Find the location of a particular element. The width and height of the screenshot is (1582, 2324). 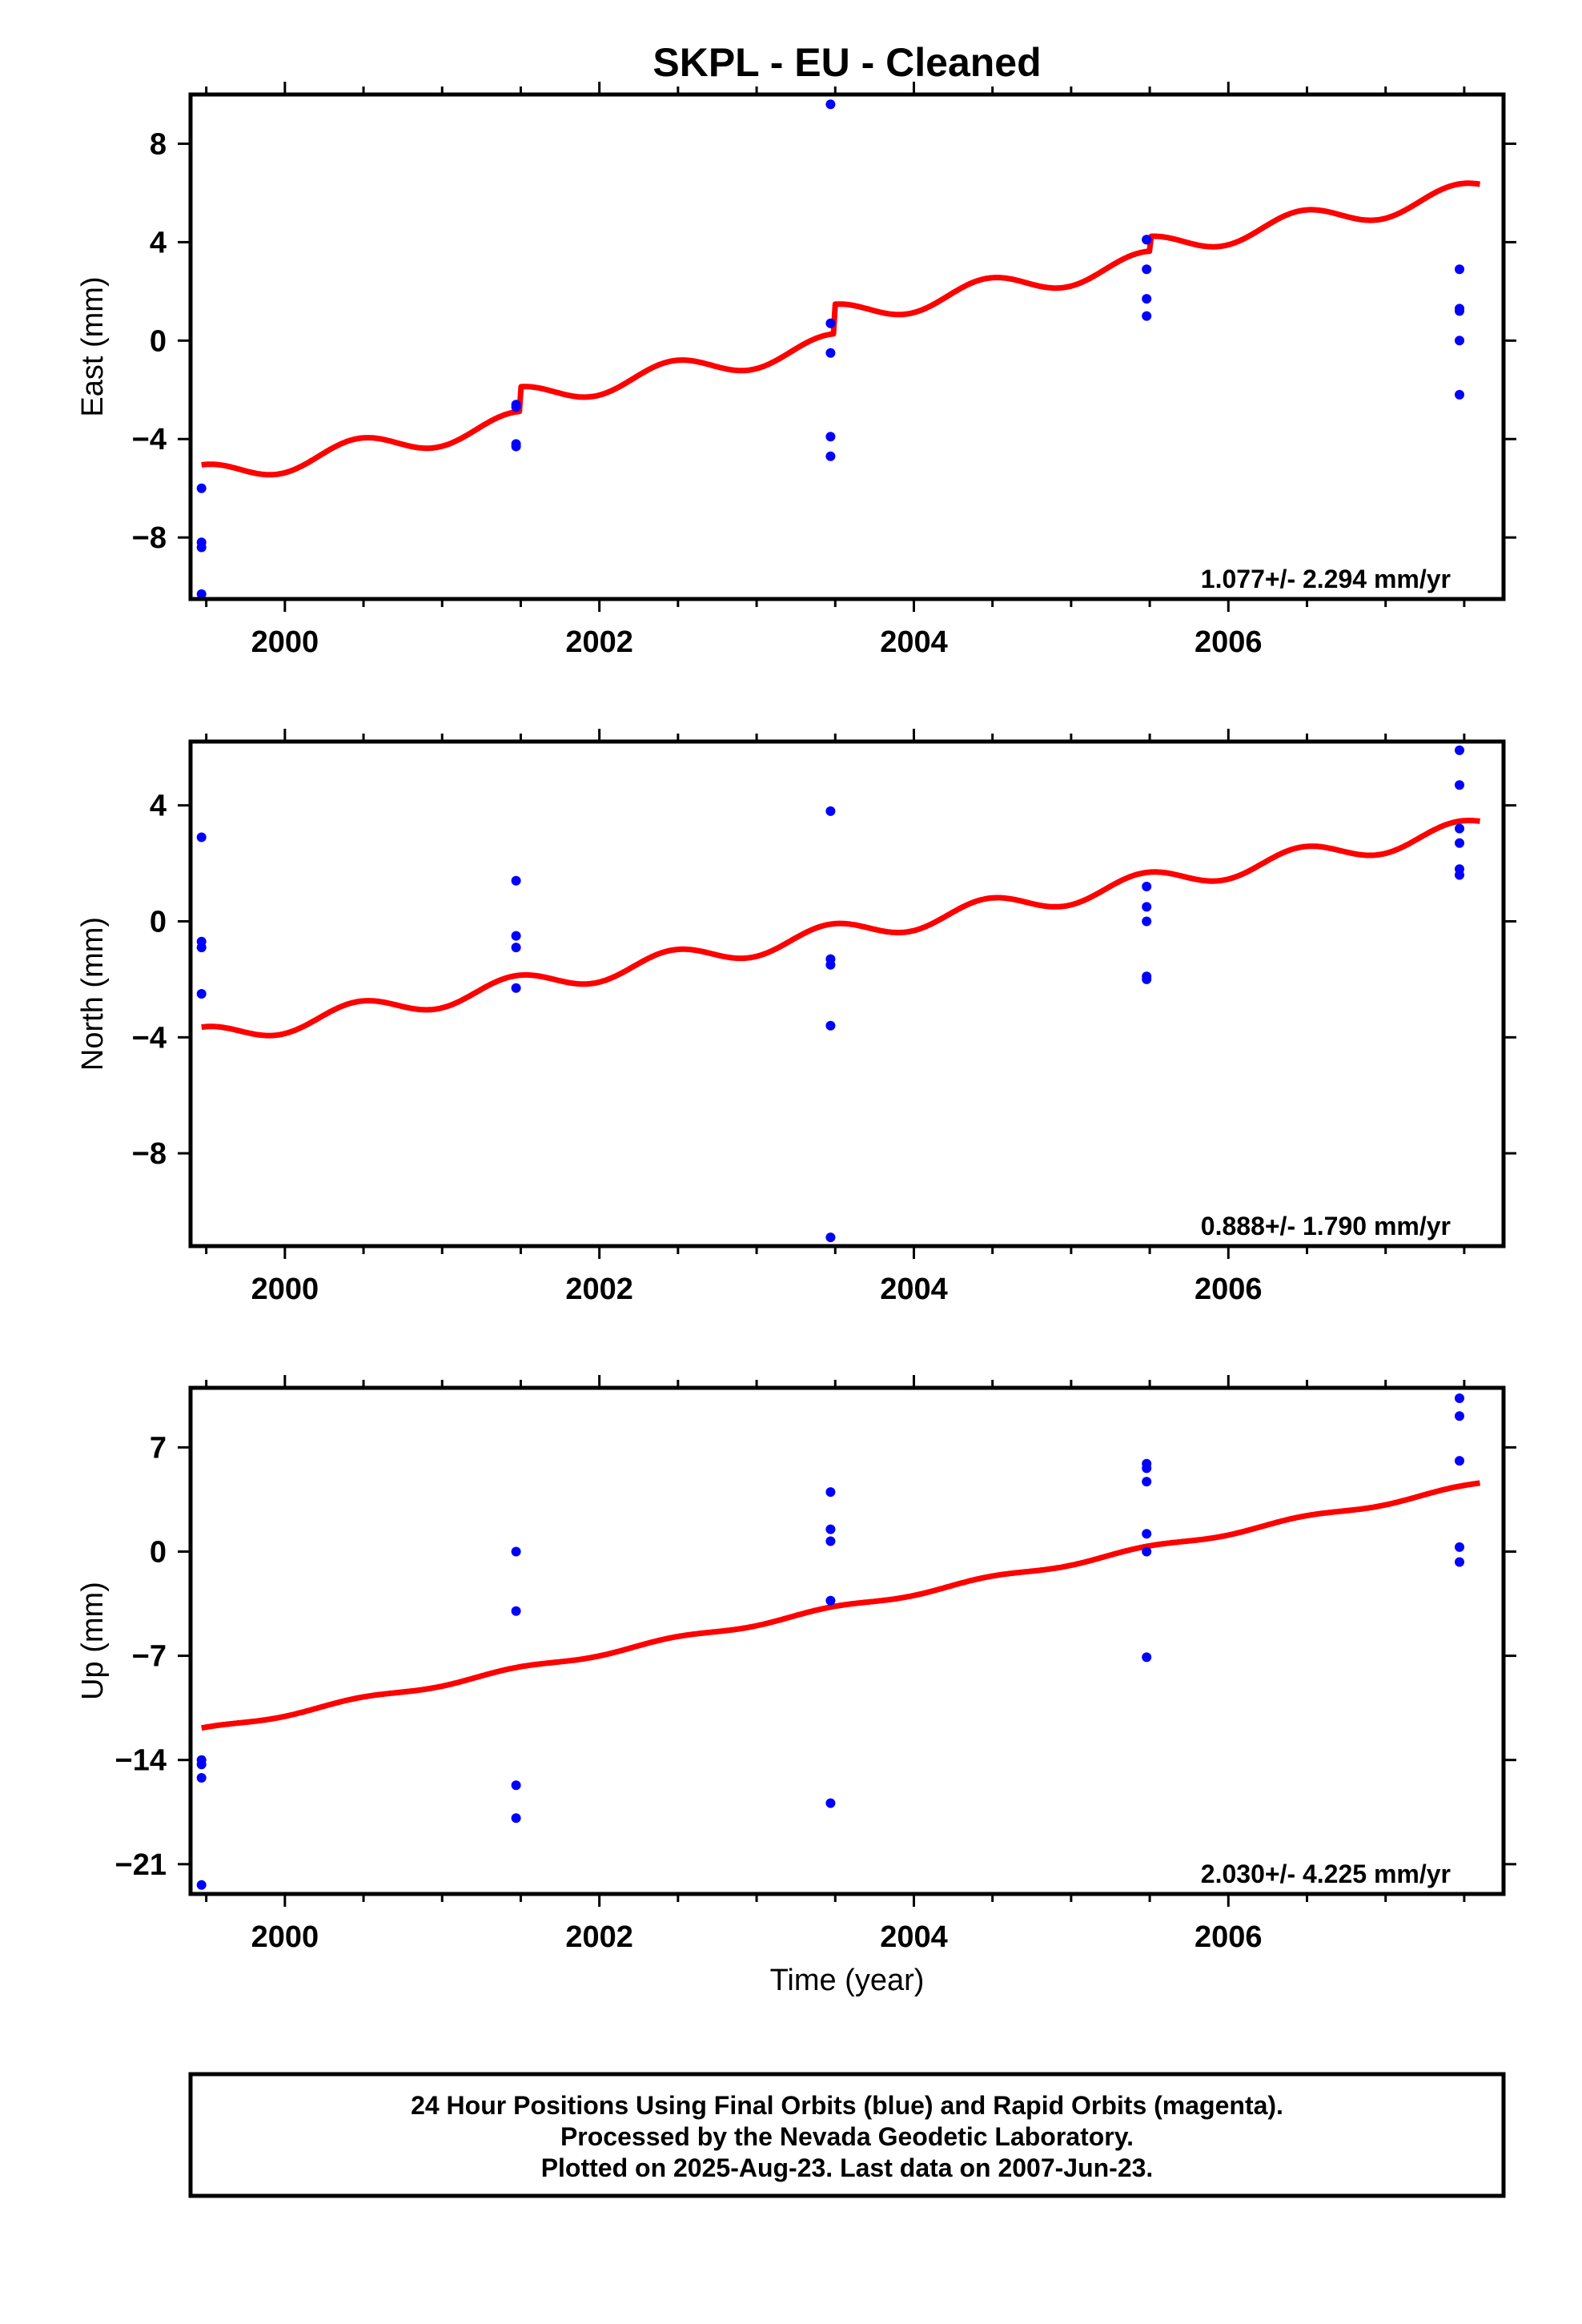

y-tick-label: 7 is located at coordinates (158, 1448).